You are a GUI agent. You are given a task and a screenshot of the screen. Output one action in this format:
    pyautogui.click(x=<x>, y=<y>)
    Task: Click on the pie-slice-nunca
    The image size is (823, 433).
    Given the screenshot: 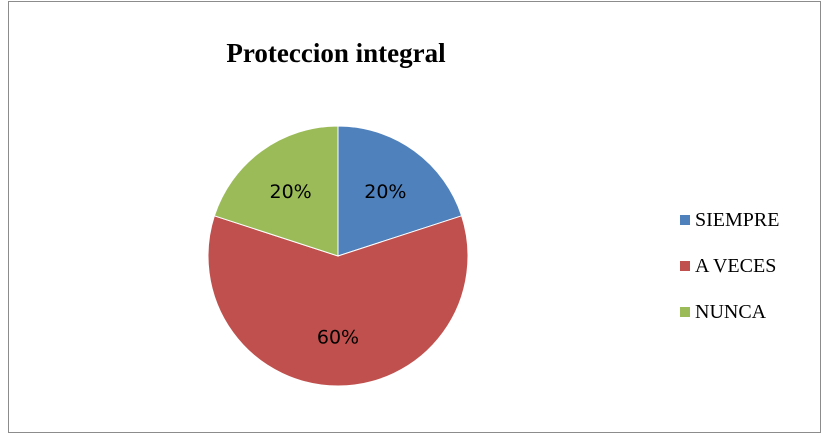 What is the action you would take?
    pyautogui.click(x=276, y=191)
    